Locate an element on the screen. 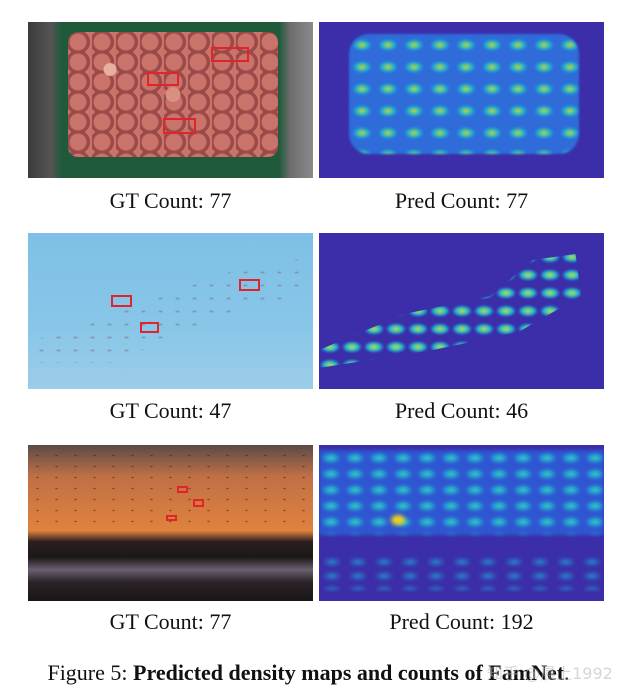 This screenshot has height=693, width=617. caption-suffix: . is located at coordinates (567, 672).